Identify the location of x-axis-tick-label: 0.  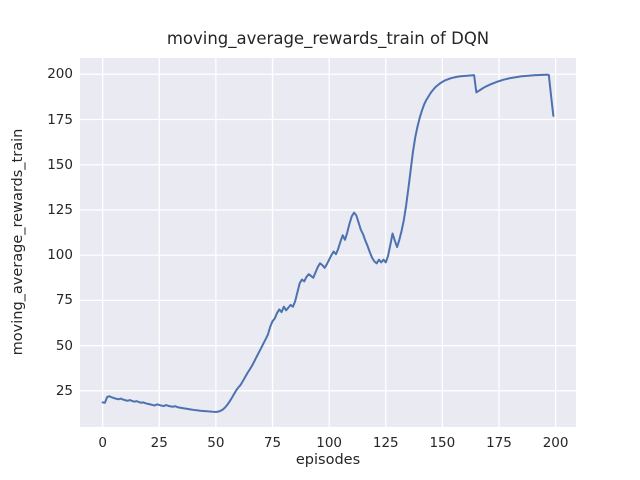
(102, 443).